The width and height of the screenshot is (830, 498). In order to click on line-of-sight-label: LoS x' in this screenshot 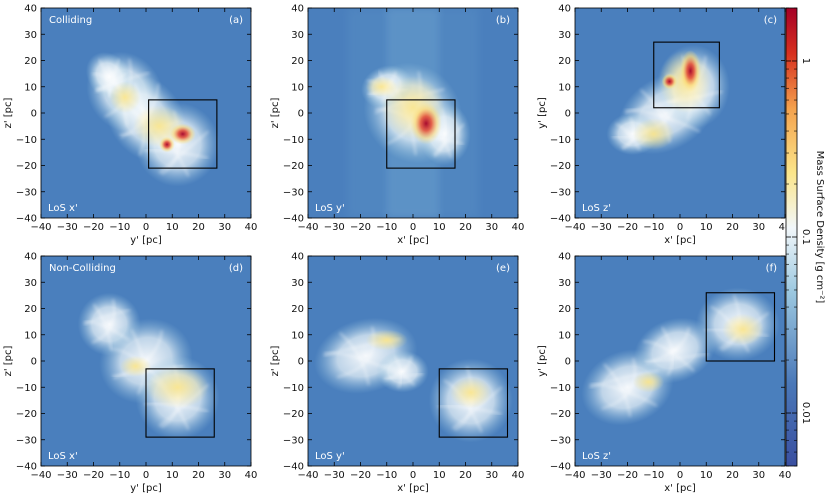, I will do `click(63, 456)`.